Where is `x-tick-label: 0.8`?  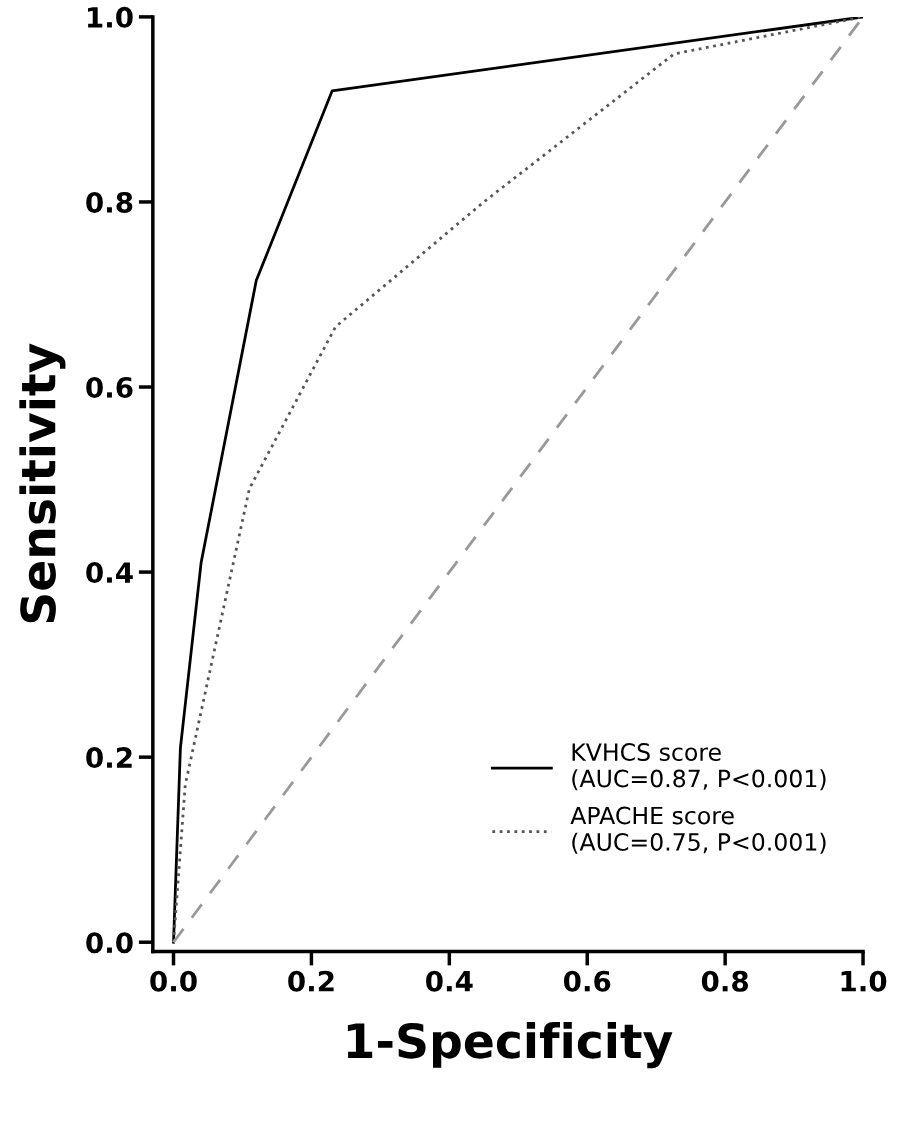
x-tick-label: 0.8 is located at coordinates (725, 981).